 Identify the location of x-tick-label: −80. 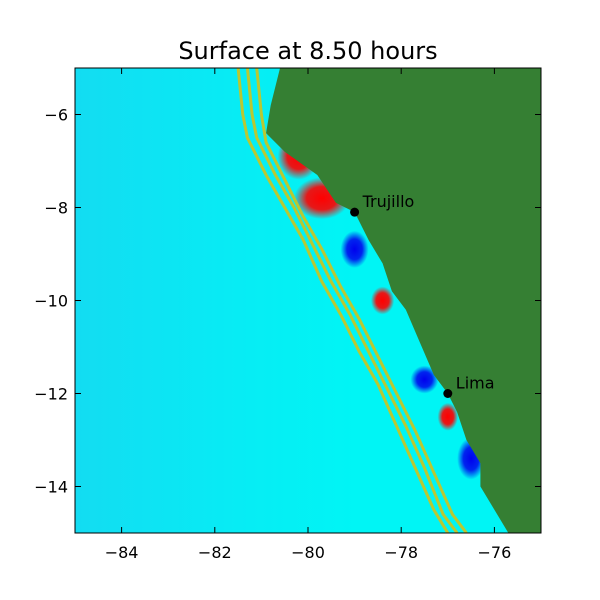
(308, 552).